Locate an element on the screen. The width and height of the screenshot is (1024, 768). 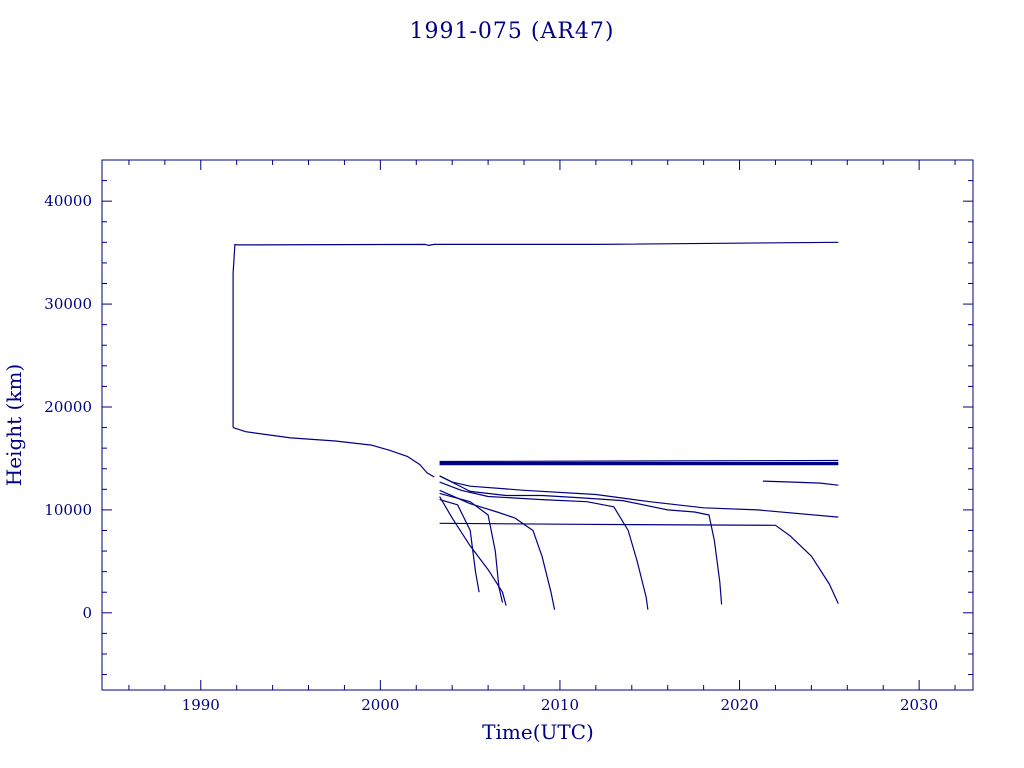
y-tick-label: 40000 is located at coordinates (68, 201).